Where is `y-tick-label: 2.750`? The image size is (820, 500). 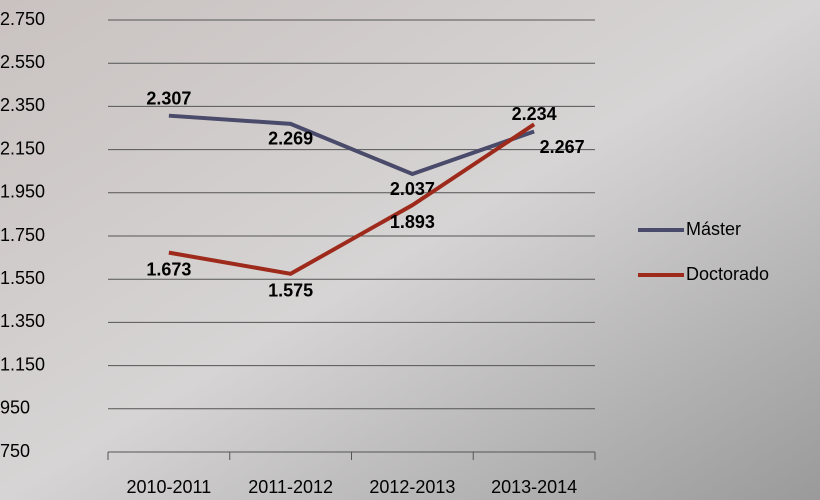 y-tick-label: 2.750 is located at coordinates (22, 19).